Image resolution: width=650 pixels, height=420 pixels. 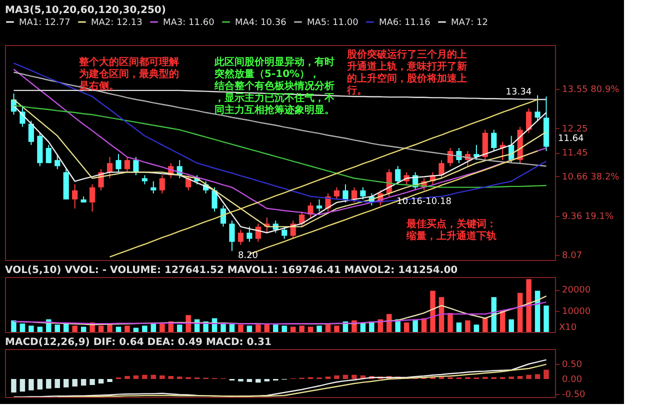 What do you see at coordinates (575, 153) in the screenshot?
I see `y-tick-label: 11.45` at bounding box center [575, 153].